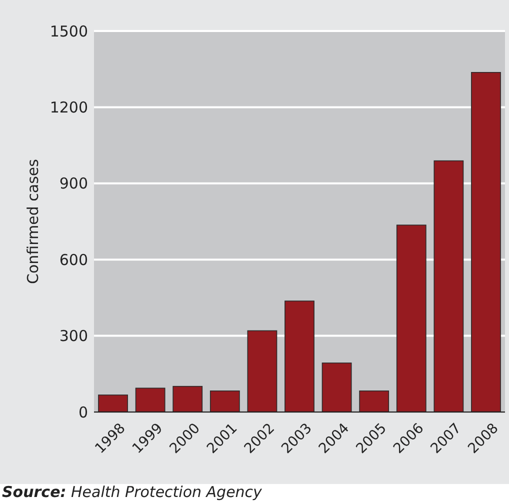  What do you see at coordinates (69, 107) in the screenshot?
I see `y-tick-label: 1200` at bounding box center [69, 107].